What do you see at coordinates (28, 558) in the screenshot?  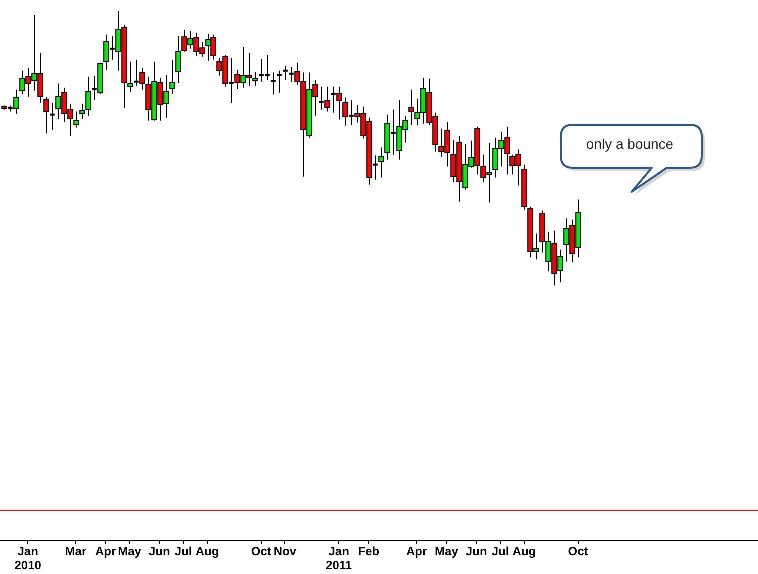 I see `x-tick-label: Jan 2010` at bounding box center [28, 558].